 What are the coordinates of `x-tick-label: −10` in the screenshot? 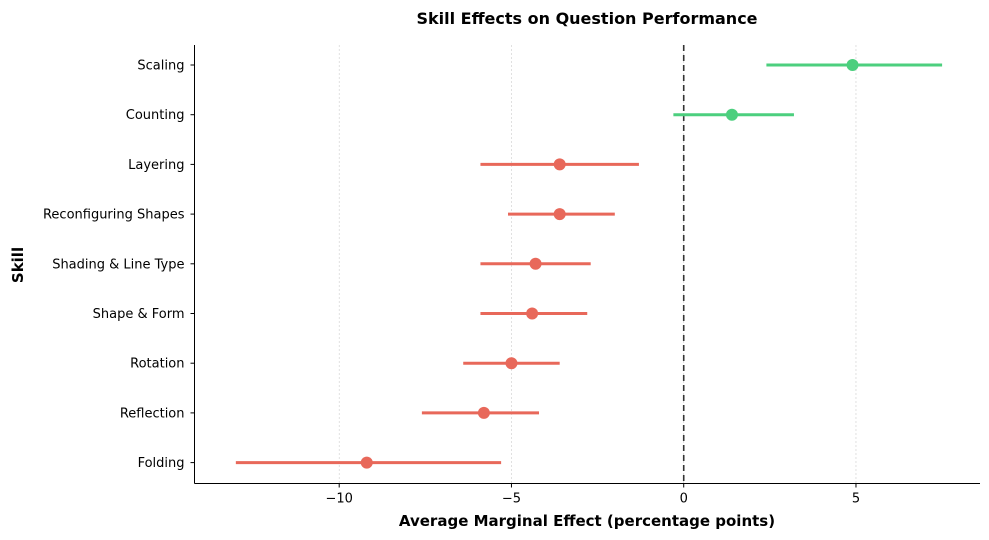 It's located at (338, 499).